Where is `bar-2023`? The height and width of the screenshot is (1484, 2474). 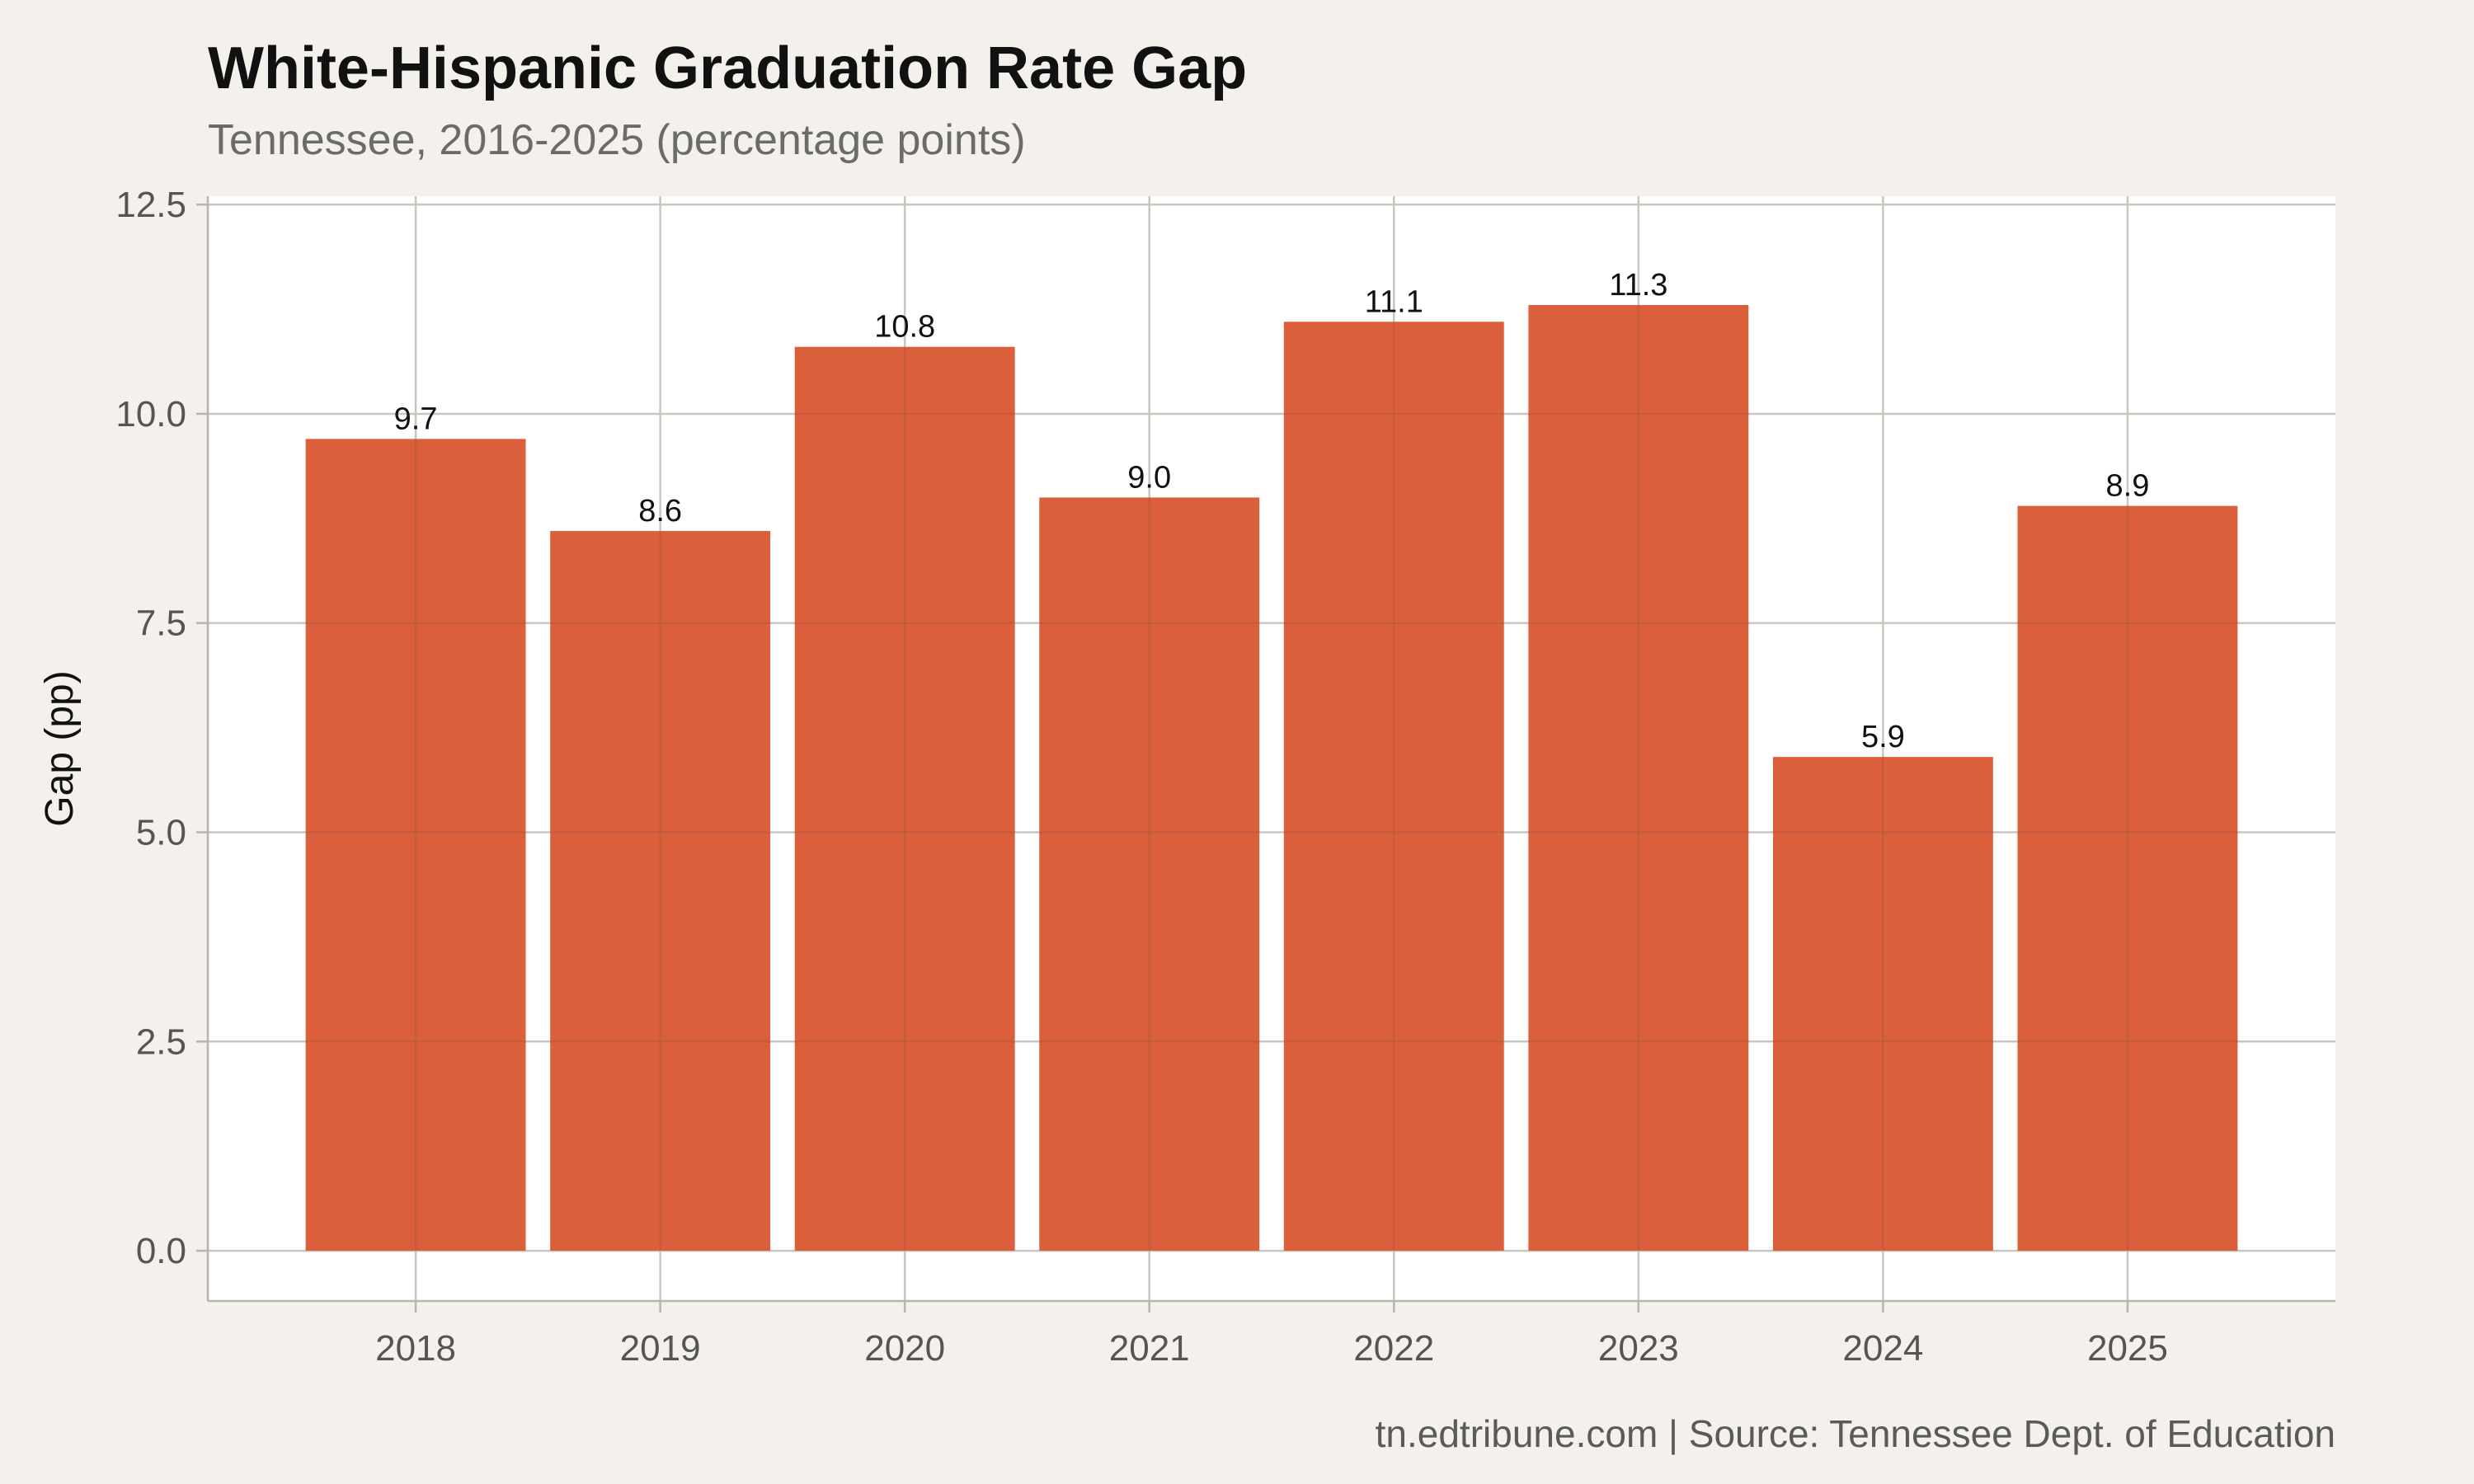 bar-2023 is located at coordinates (1638, 778).